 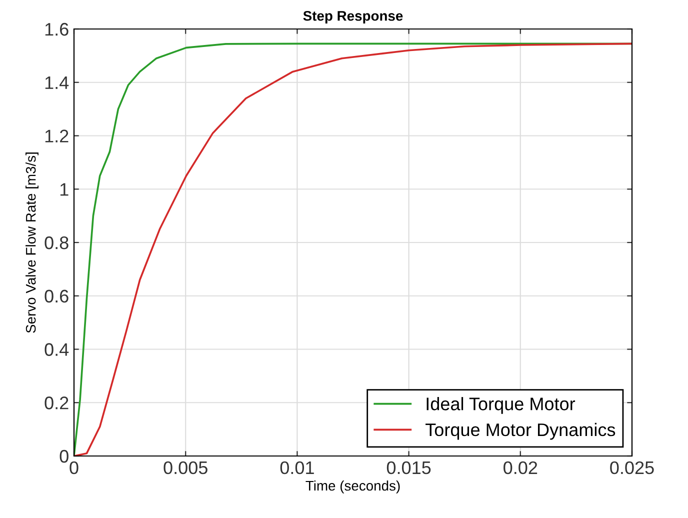 What do you see at coordinates (56, 403) in the screenshot?
I see `y-tick-label: 0.2` at bounding box center [56, 403].